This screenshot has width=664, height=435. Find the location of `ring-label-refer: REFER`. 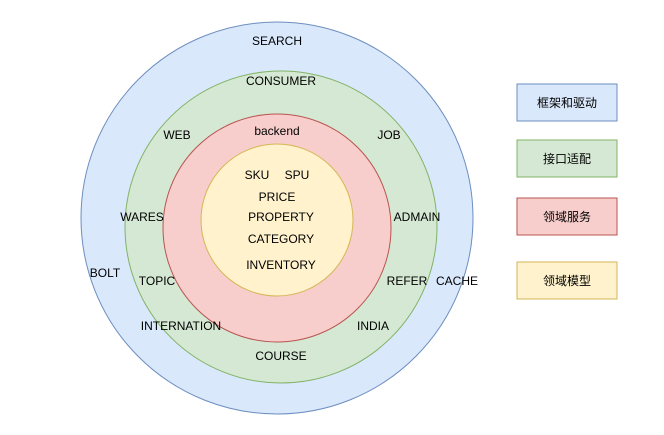

ring-label-refer: REFER is located at coordinates (407, 281).